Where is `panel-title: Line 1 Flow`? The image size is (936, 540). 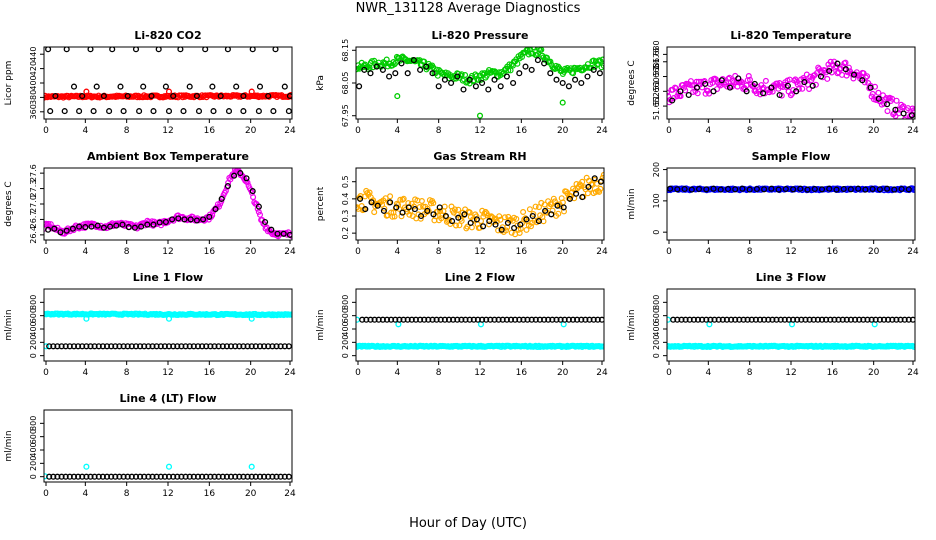 panel-title: Line 1 Flow is located at coordinates (168, 277).